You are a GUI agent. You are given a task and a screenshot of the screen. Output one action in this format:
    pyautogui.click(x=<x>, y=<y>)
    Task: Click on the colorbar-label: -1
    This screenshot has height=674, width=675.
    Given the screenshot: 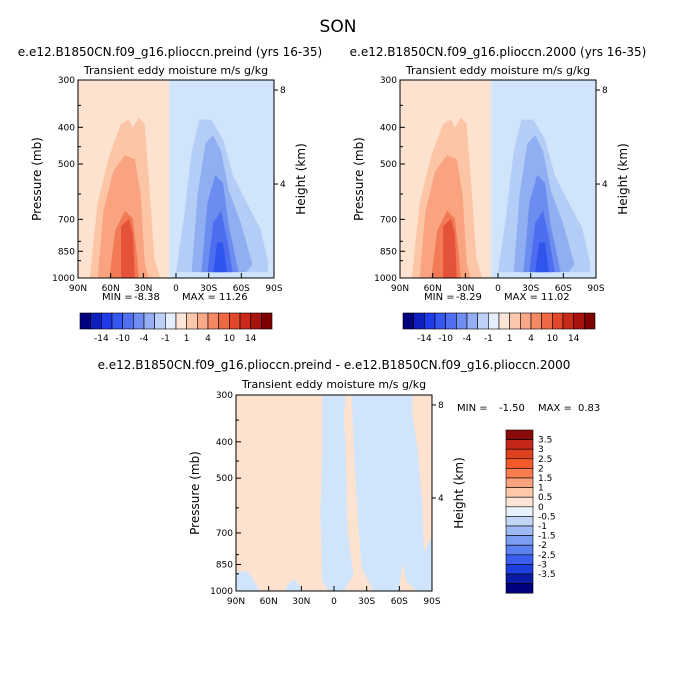 What is the action you would take?
    pyautogui.click(x=542, y=527)
    